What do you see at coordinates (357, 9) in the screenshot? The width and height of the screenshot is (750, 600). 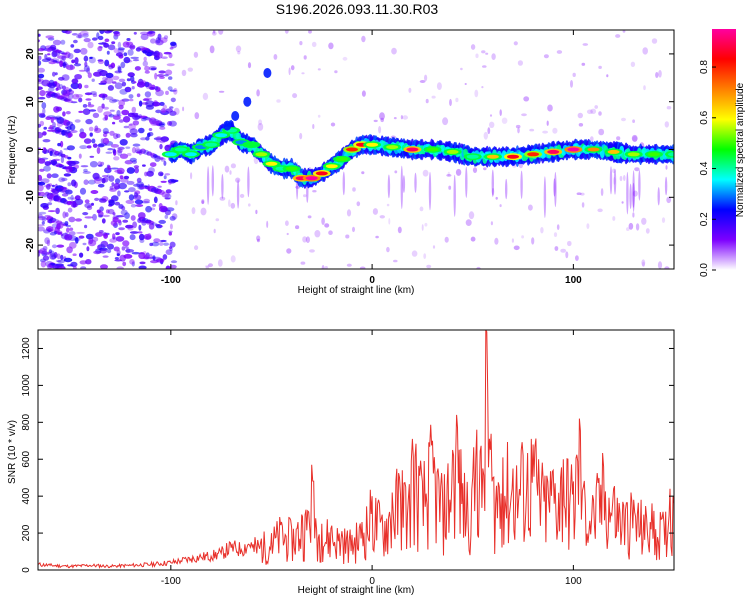 I see `chart-title: S196.2026.093.11.30.R03` at bounding box center [357, 9].